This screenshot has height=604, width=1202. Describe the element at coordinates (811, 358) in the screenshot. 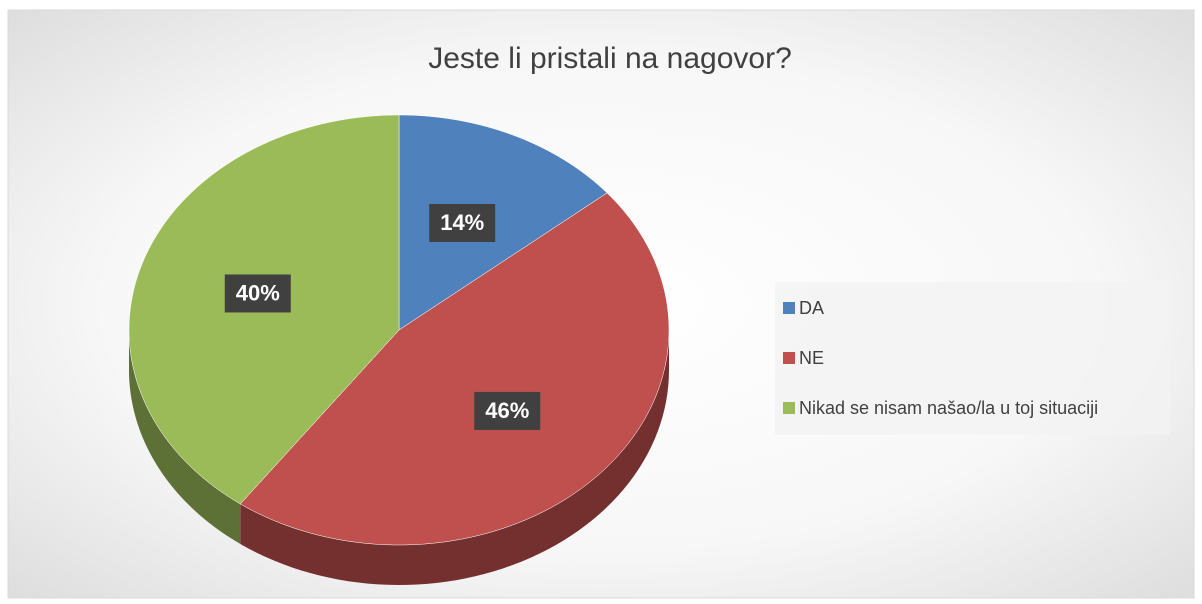

I see `legend-label: NE` at that location.